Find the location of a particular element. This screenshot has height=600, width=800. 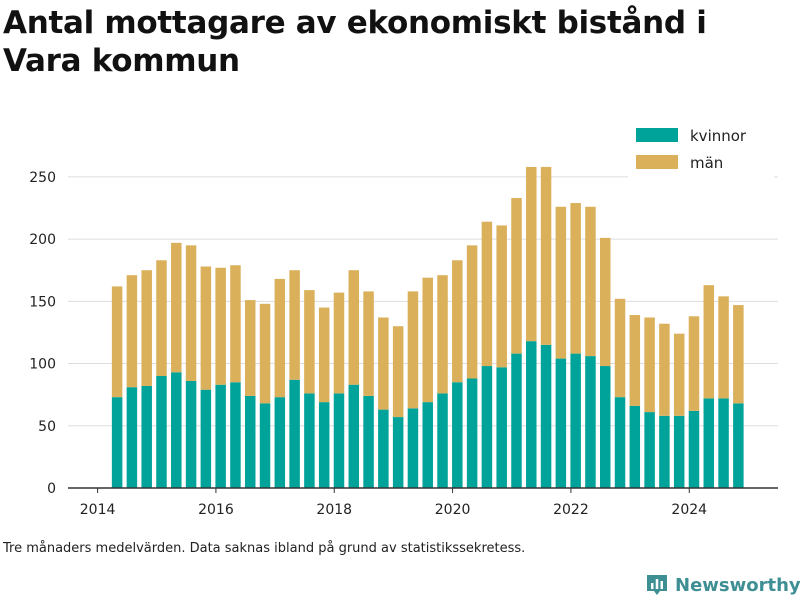

x-tick-label: 2016 is located at coordinates (216, 510).